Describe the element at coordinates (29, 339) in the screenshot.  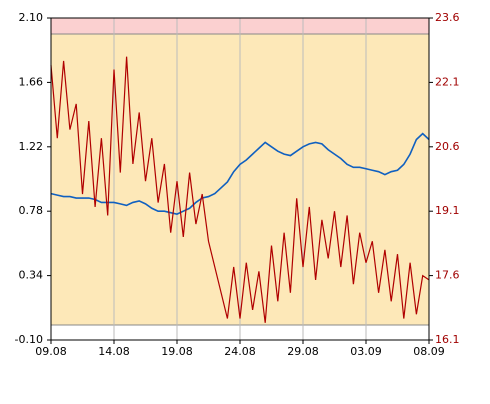
I see `y-tick-label: -0.10` at that location.